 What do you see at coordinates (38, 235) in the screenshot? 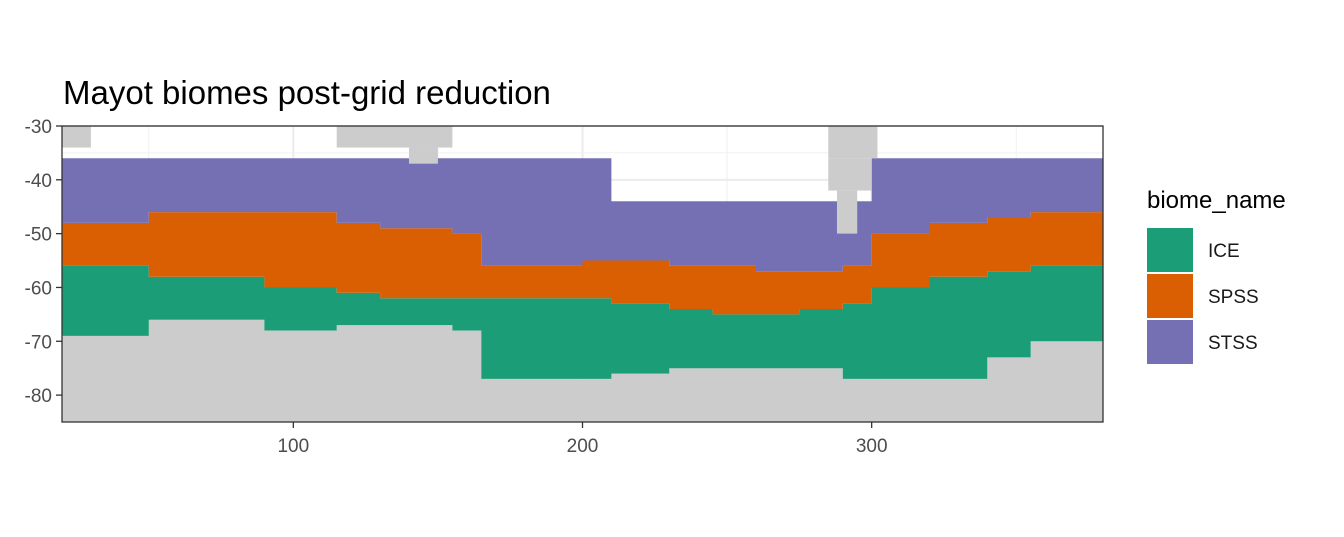
I see `y-tick-label: -50` at bounding box center [38, 235].